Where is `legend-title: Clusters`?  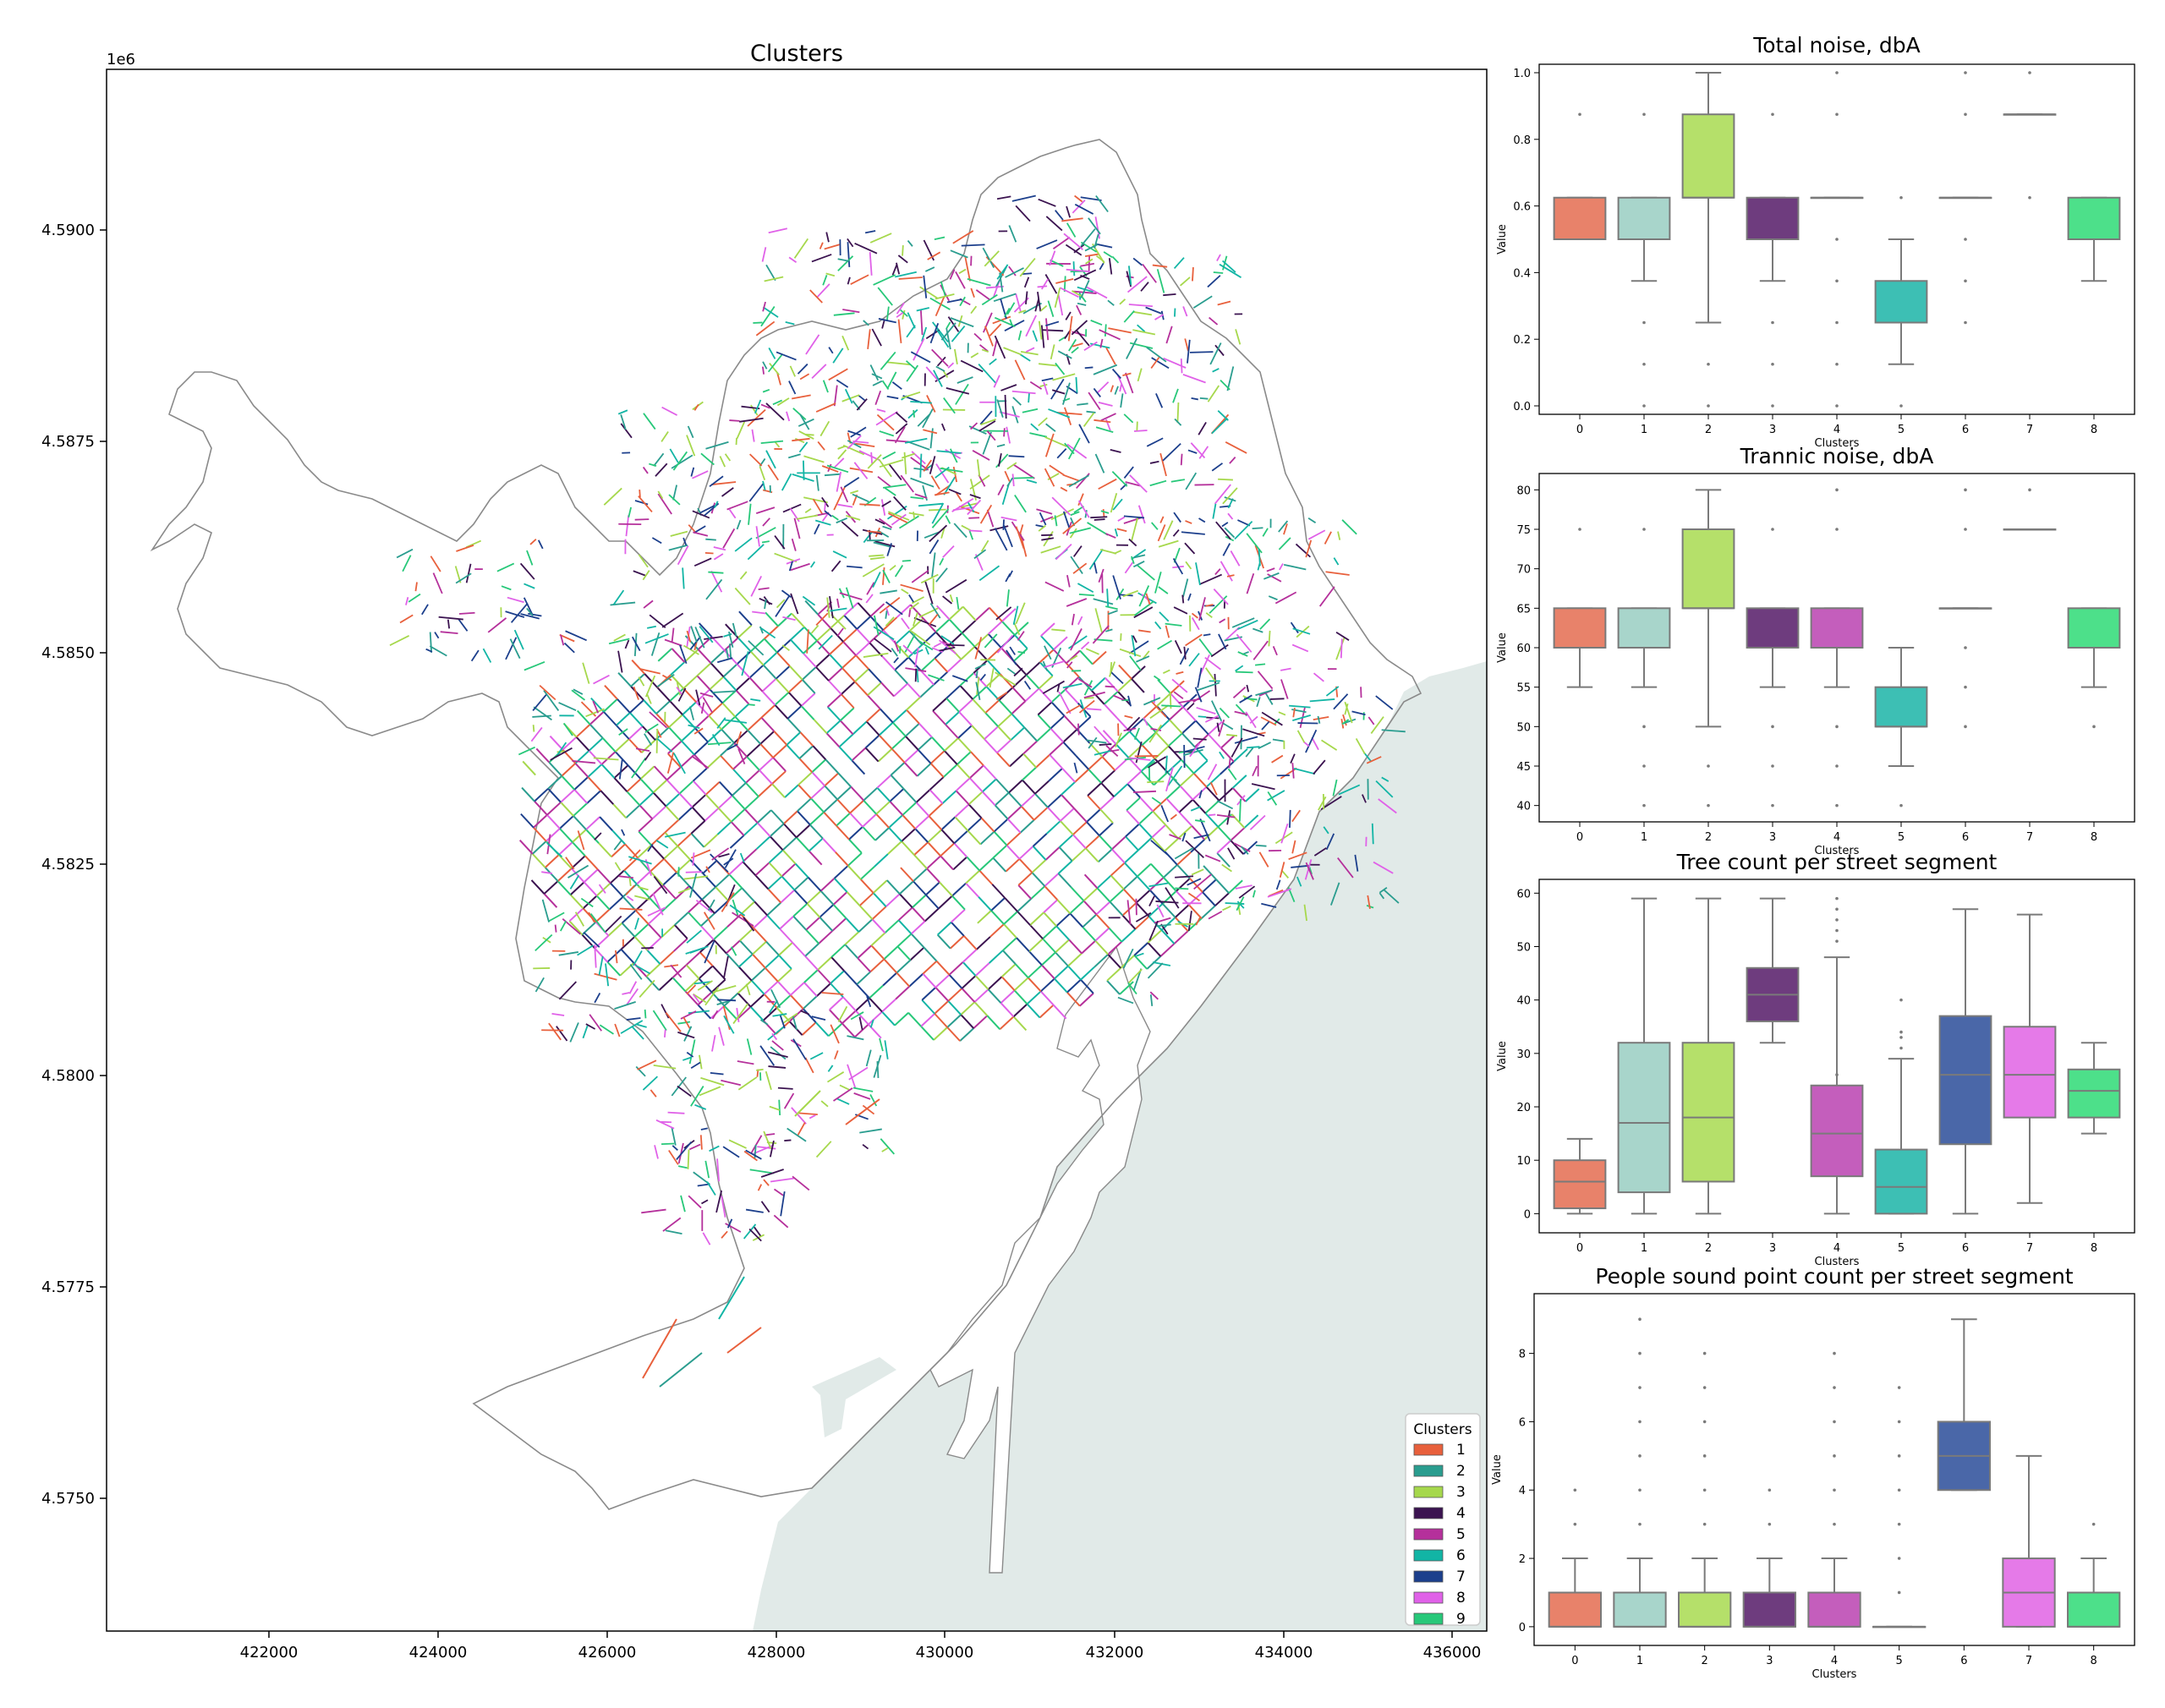
legend-title: Clusters is located at coordinates (1442, 1429).